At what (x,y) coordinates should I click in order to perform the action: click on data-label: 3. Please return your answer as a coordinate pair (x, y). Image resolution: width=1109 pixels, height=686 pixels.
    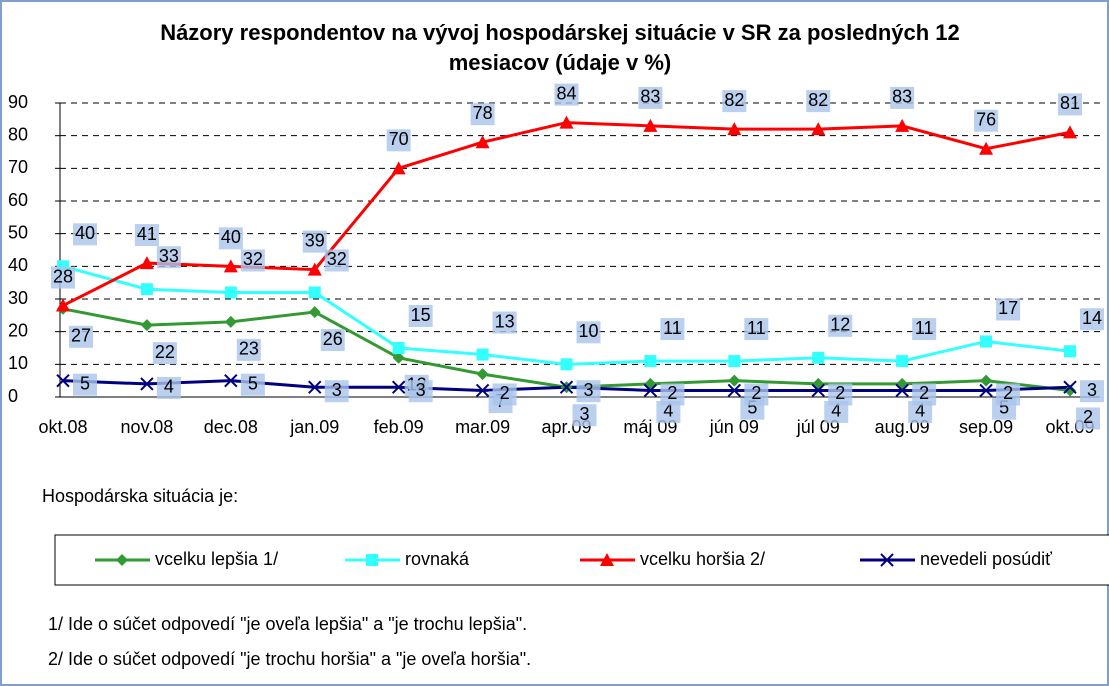
    Looking at the image, I should click on (588, 390).